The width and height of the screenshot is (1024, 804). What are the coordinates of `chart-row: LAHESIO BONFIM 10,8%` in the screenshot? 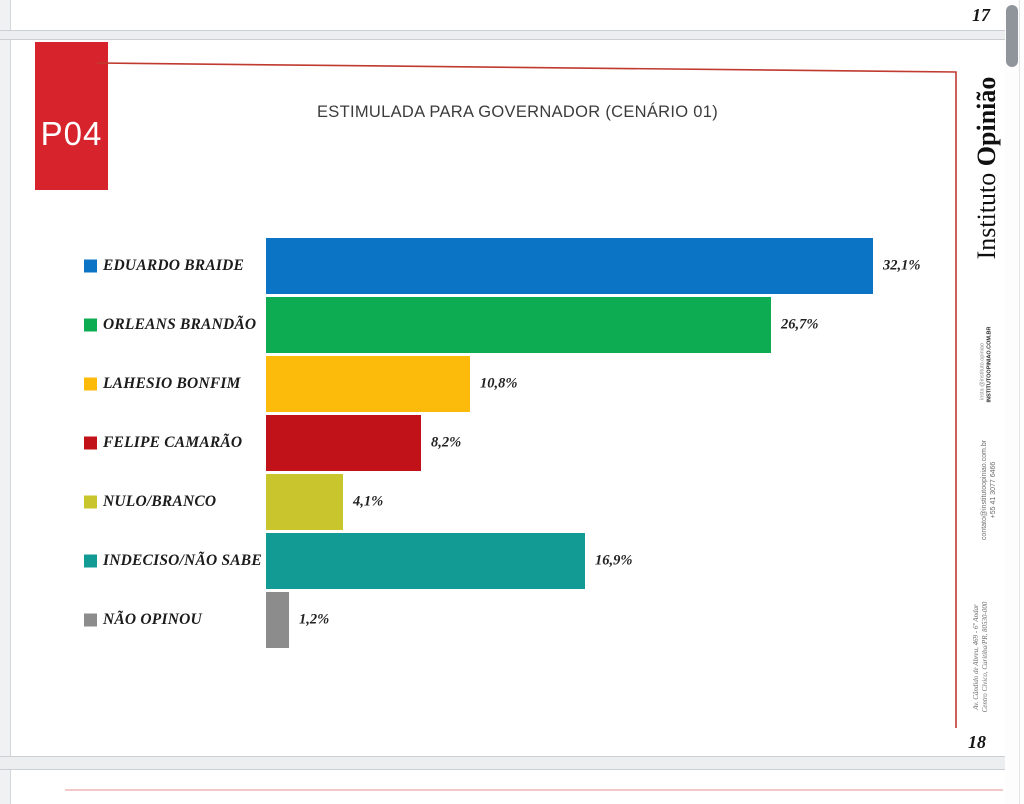 It's located at (508, 384).